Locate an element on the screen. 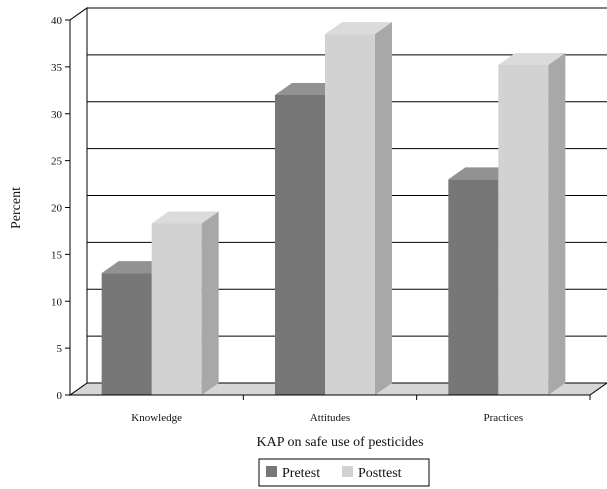  bar-attitudes-posttest is located at coordinates (358, 208).